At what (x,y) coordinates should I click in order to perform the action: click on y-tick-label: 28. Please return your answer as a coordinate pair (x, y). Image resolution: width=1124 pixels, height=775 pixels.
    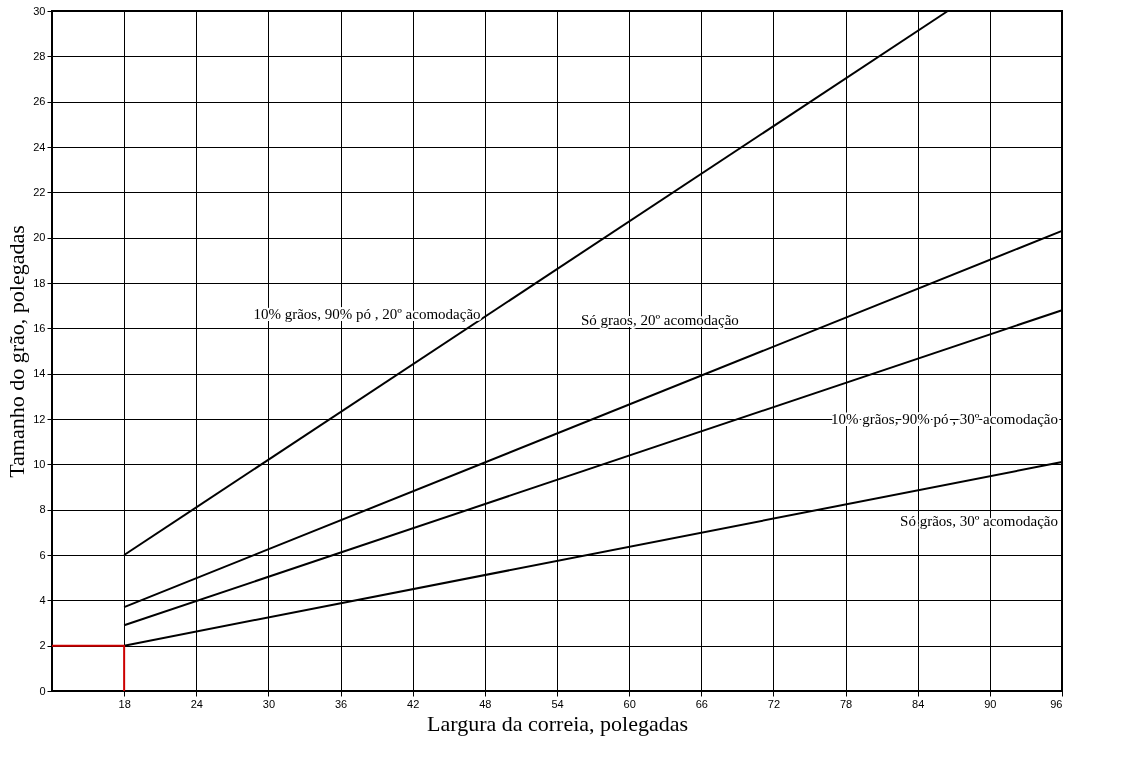
    Looking at the image, I should click on (39, 55).